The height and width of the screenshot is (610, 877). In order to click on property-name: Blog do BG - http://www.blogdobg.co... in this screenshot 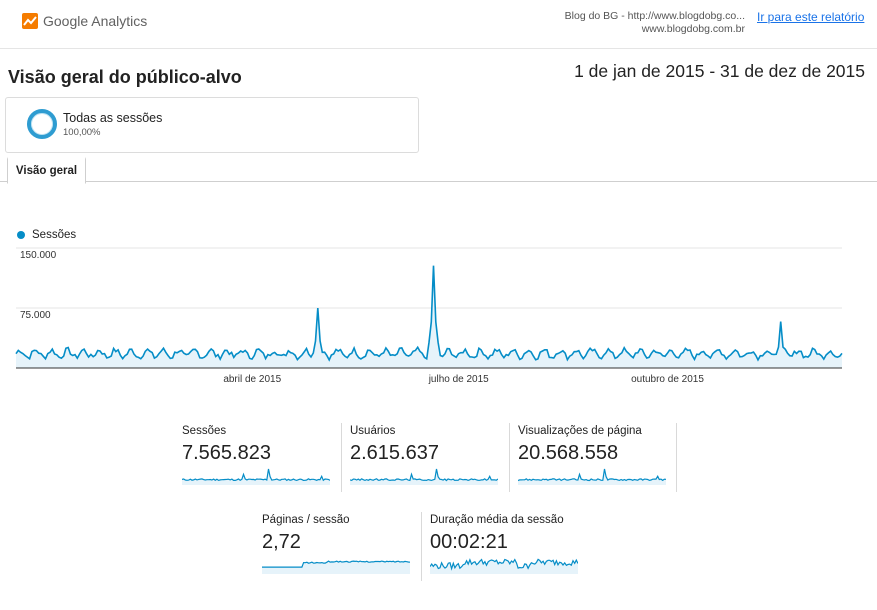, I will do `click(654, 16)`.